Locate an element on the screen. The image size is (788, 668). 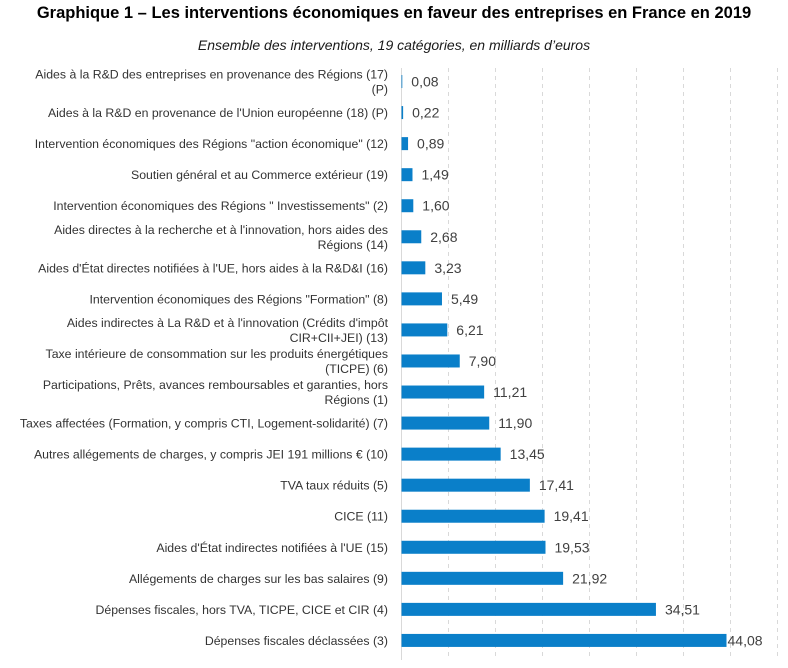
value-label: 21,92 is located at coordinates (589, 578).